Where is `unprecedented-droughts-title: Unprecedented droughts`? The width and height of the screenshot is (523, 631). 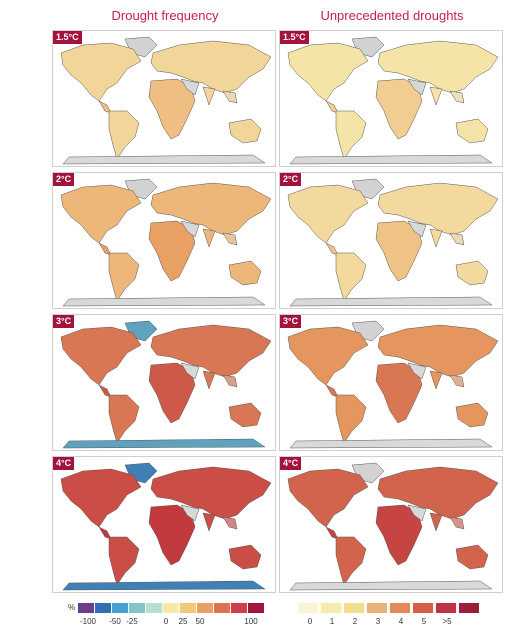
unprecedented-droughts-title: Unprecedented droughts is located at coordinates (392, 15).